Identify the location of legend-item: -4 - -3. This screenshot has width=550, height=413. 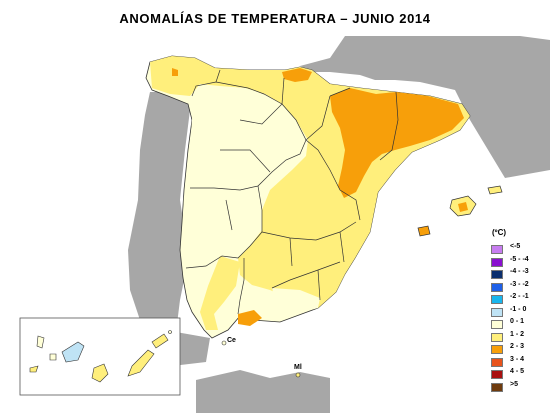
(519, 273).